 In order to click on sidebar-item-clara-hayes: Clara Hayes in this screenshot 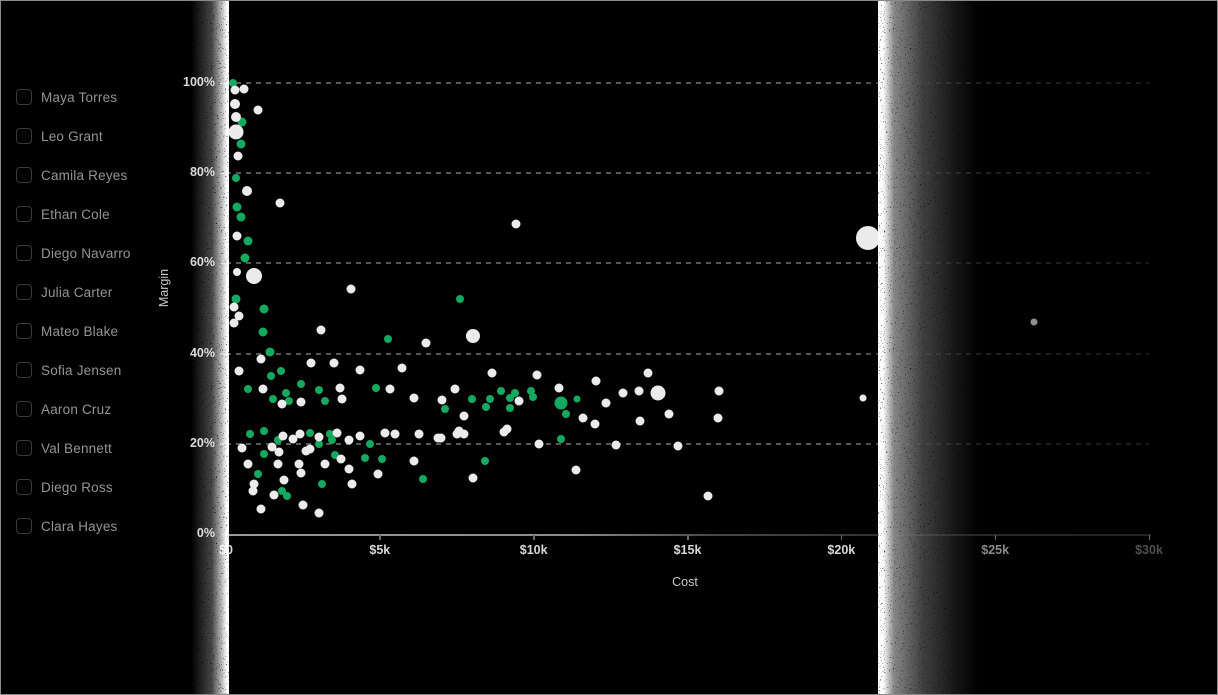, I will do `click(66, 526)`.